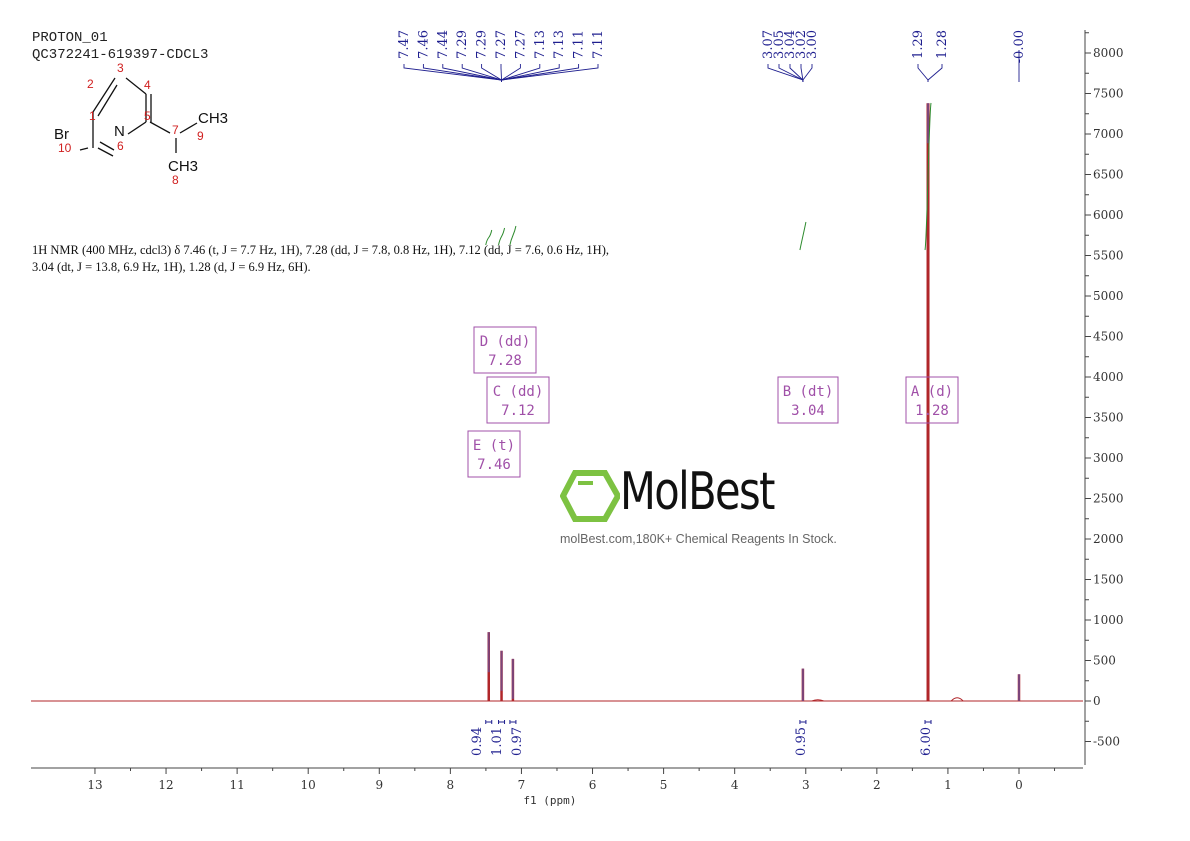  What do you see at coordinates (1108, 215) in the screenshot?
I see `y-tick-label: 6000` at bounding box center [1108, 215].